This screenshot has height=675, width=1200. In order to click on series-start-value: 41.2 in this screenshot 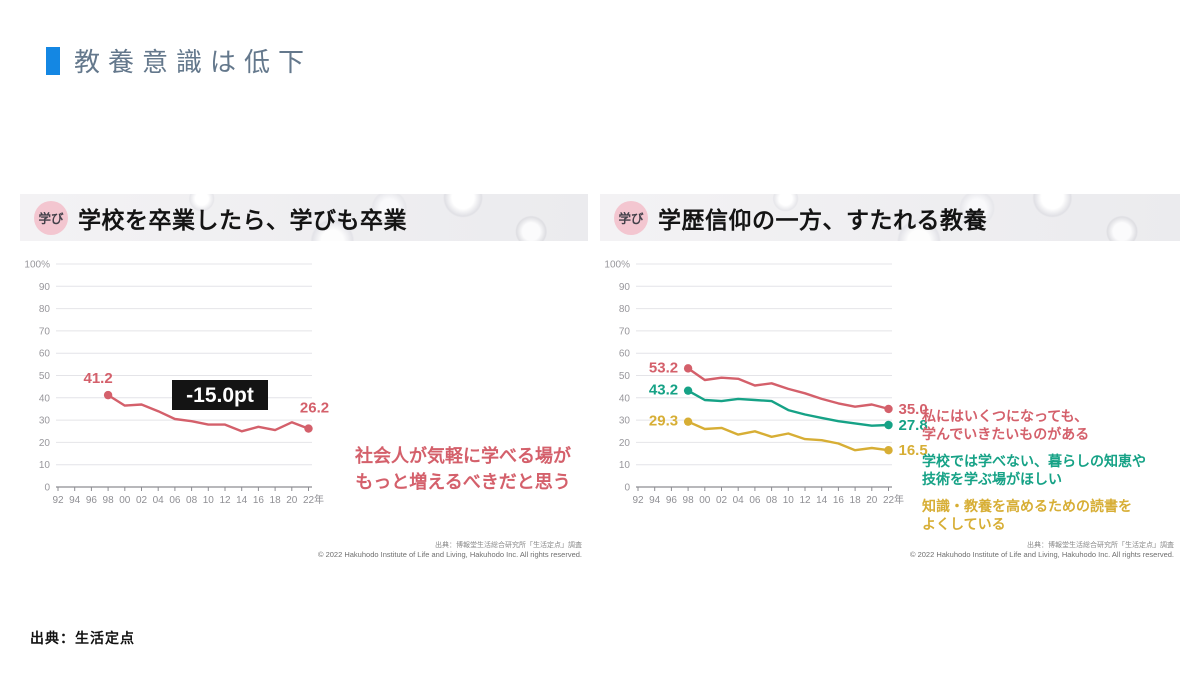, I will do `click(97, 378)`.